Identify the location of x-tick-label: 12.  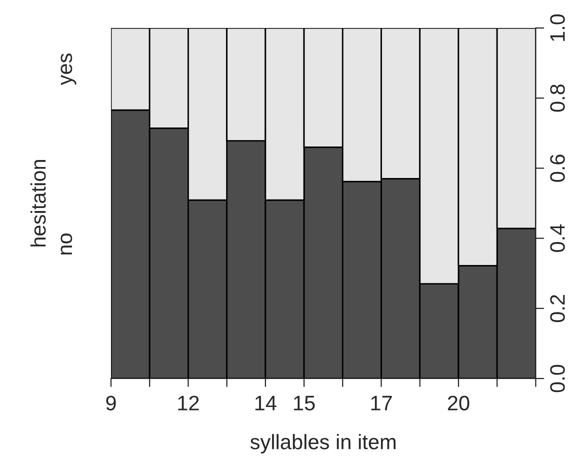
(188, 403).